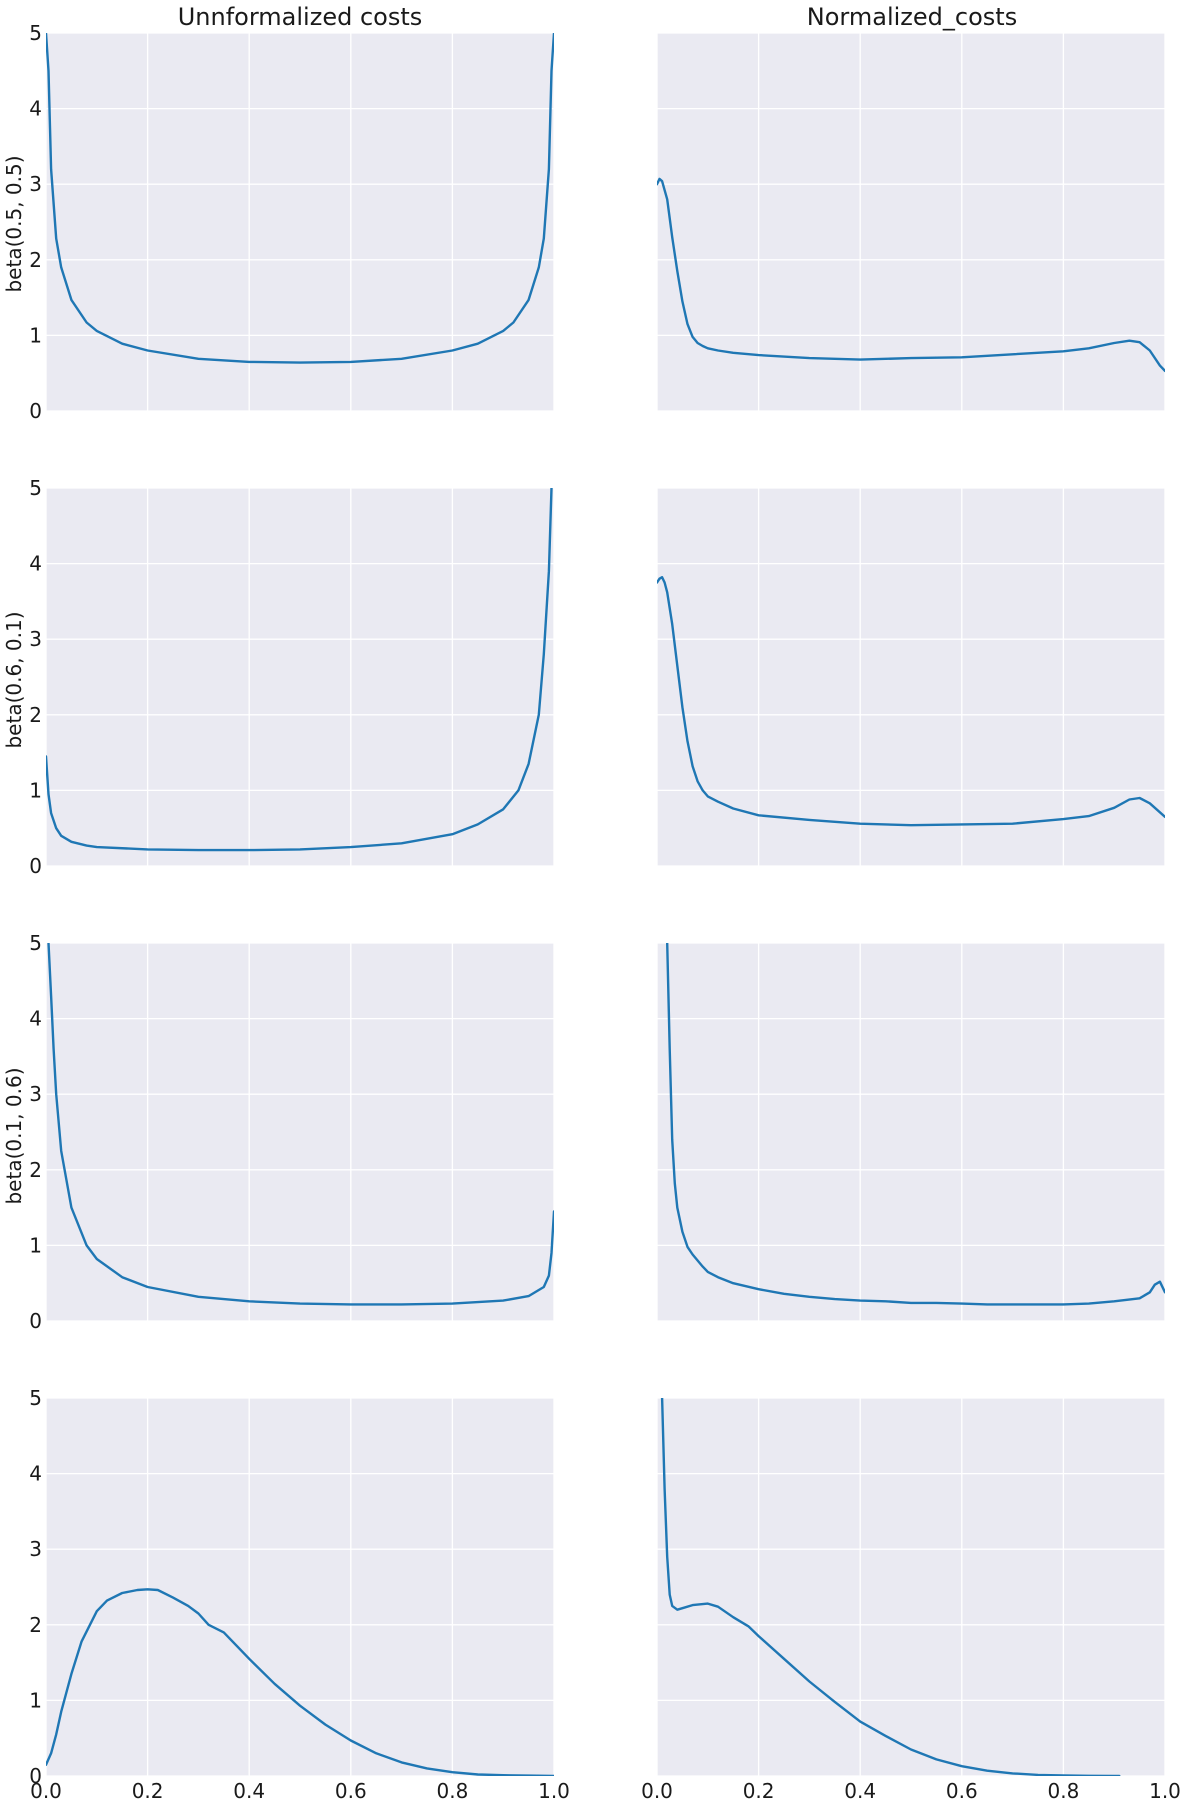 The image size is (1181, 1800). What do you see at coordinates (300, 17) in the screenshot?
I see `column-title-left: Unnformalized costs` at bounding box center [300, 17].